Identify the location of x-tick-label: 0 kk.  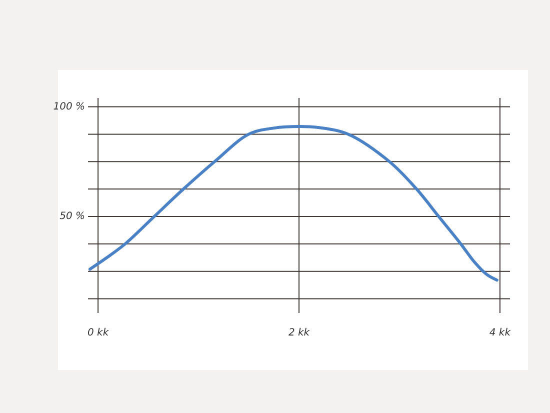
(98, 333).